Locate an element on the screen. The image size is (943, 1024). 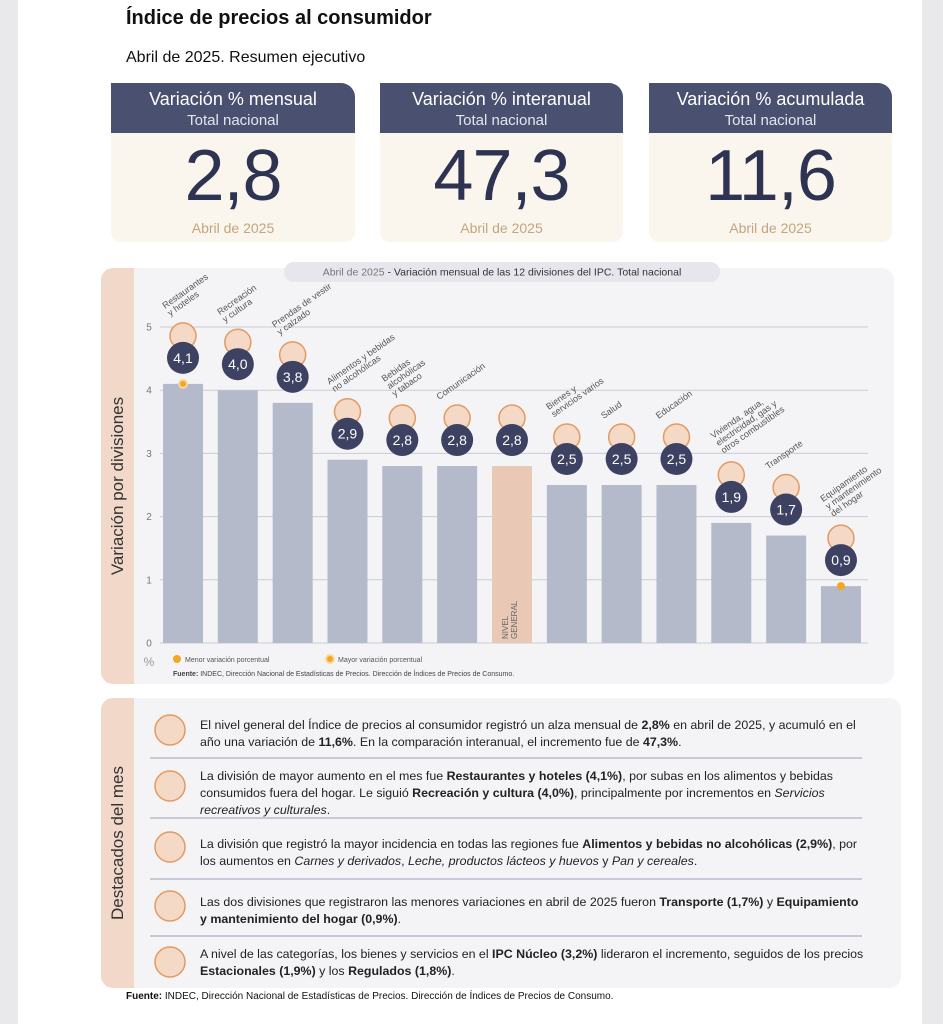
legend-label: Mayor variación porcentual is located at coordinates (380, 660).